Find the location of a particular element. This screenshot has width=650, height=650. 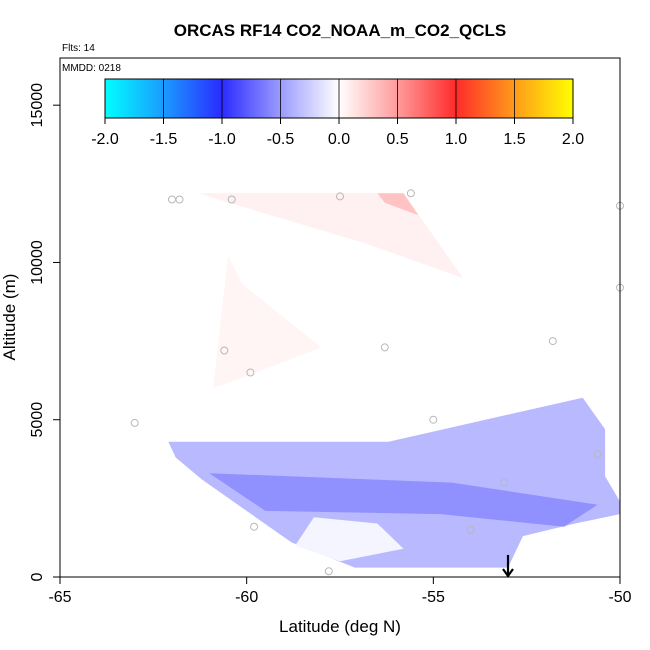

x-axis-label: Latitude (deg N) is located at coordinates (340, 626).